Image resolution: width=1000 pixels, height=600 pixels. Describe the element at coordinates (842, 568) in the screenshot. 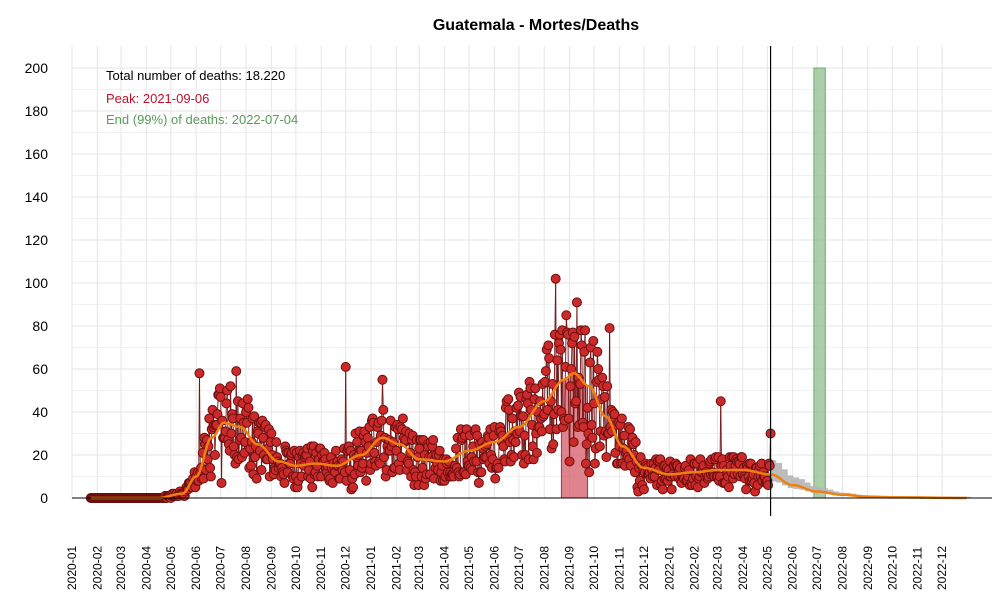

I see `x-tick-label: 2022-08` at that location.